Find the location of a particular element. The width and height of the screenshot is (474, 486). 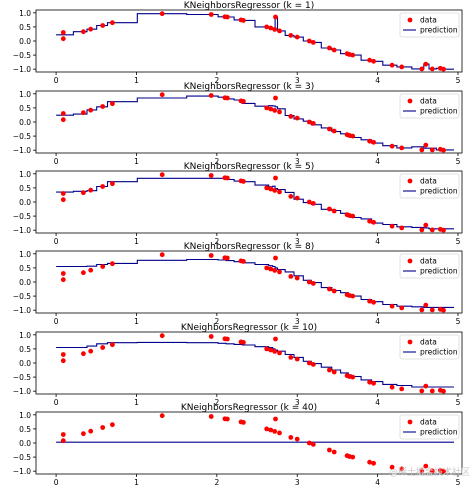

y-tick-label: 0.5 is located at coordinates (25, 27).